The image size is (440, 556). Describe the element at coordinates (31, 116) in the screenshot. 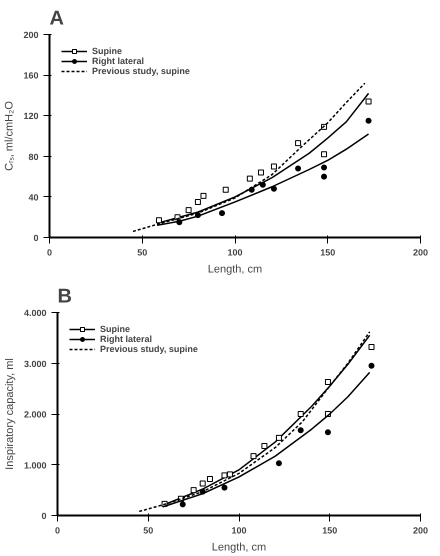

I see `y-tick-label: 120` at that location.